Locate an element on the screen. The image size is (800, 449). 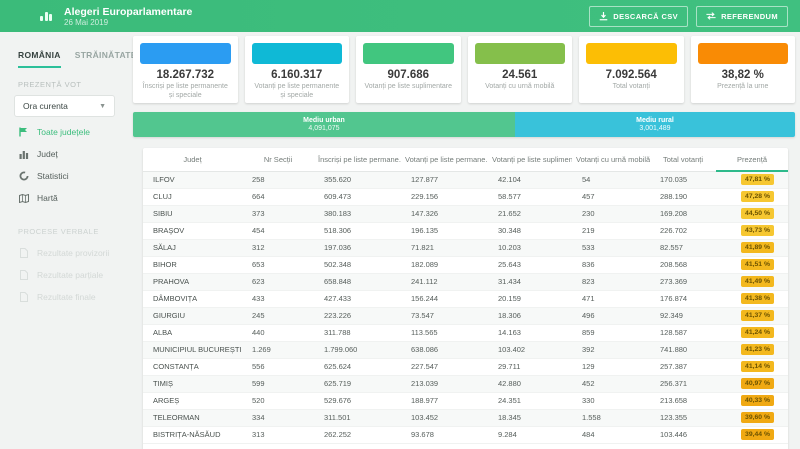
county-cell: SIBIU is located at coordinates (192, 214).